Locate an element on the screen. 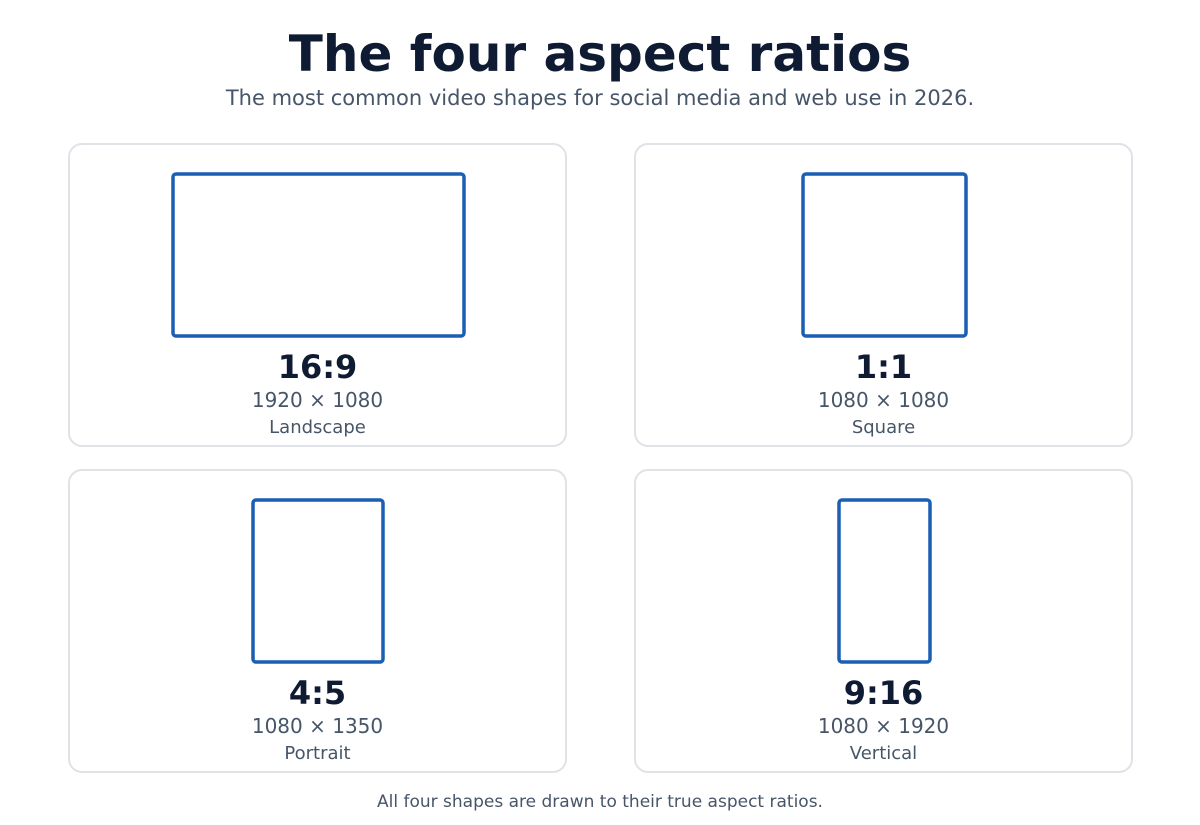 This screenshot has width=1200, height=825. ratio: 4:5 is located at coordinates (317, 693).